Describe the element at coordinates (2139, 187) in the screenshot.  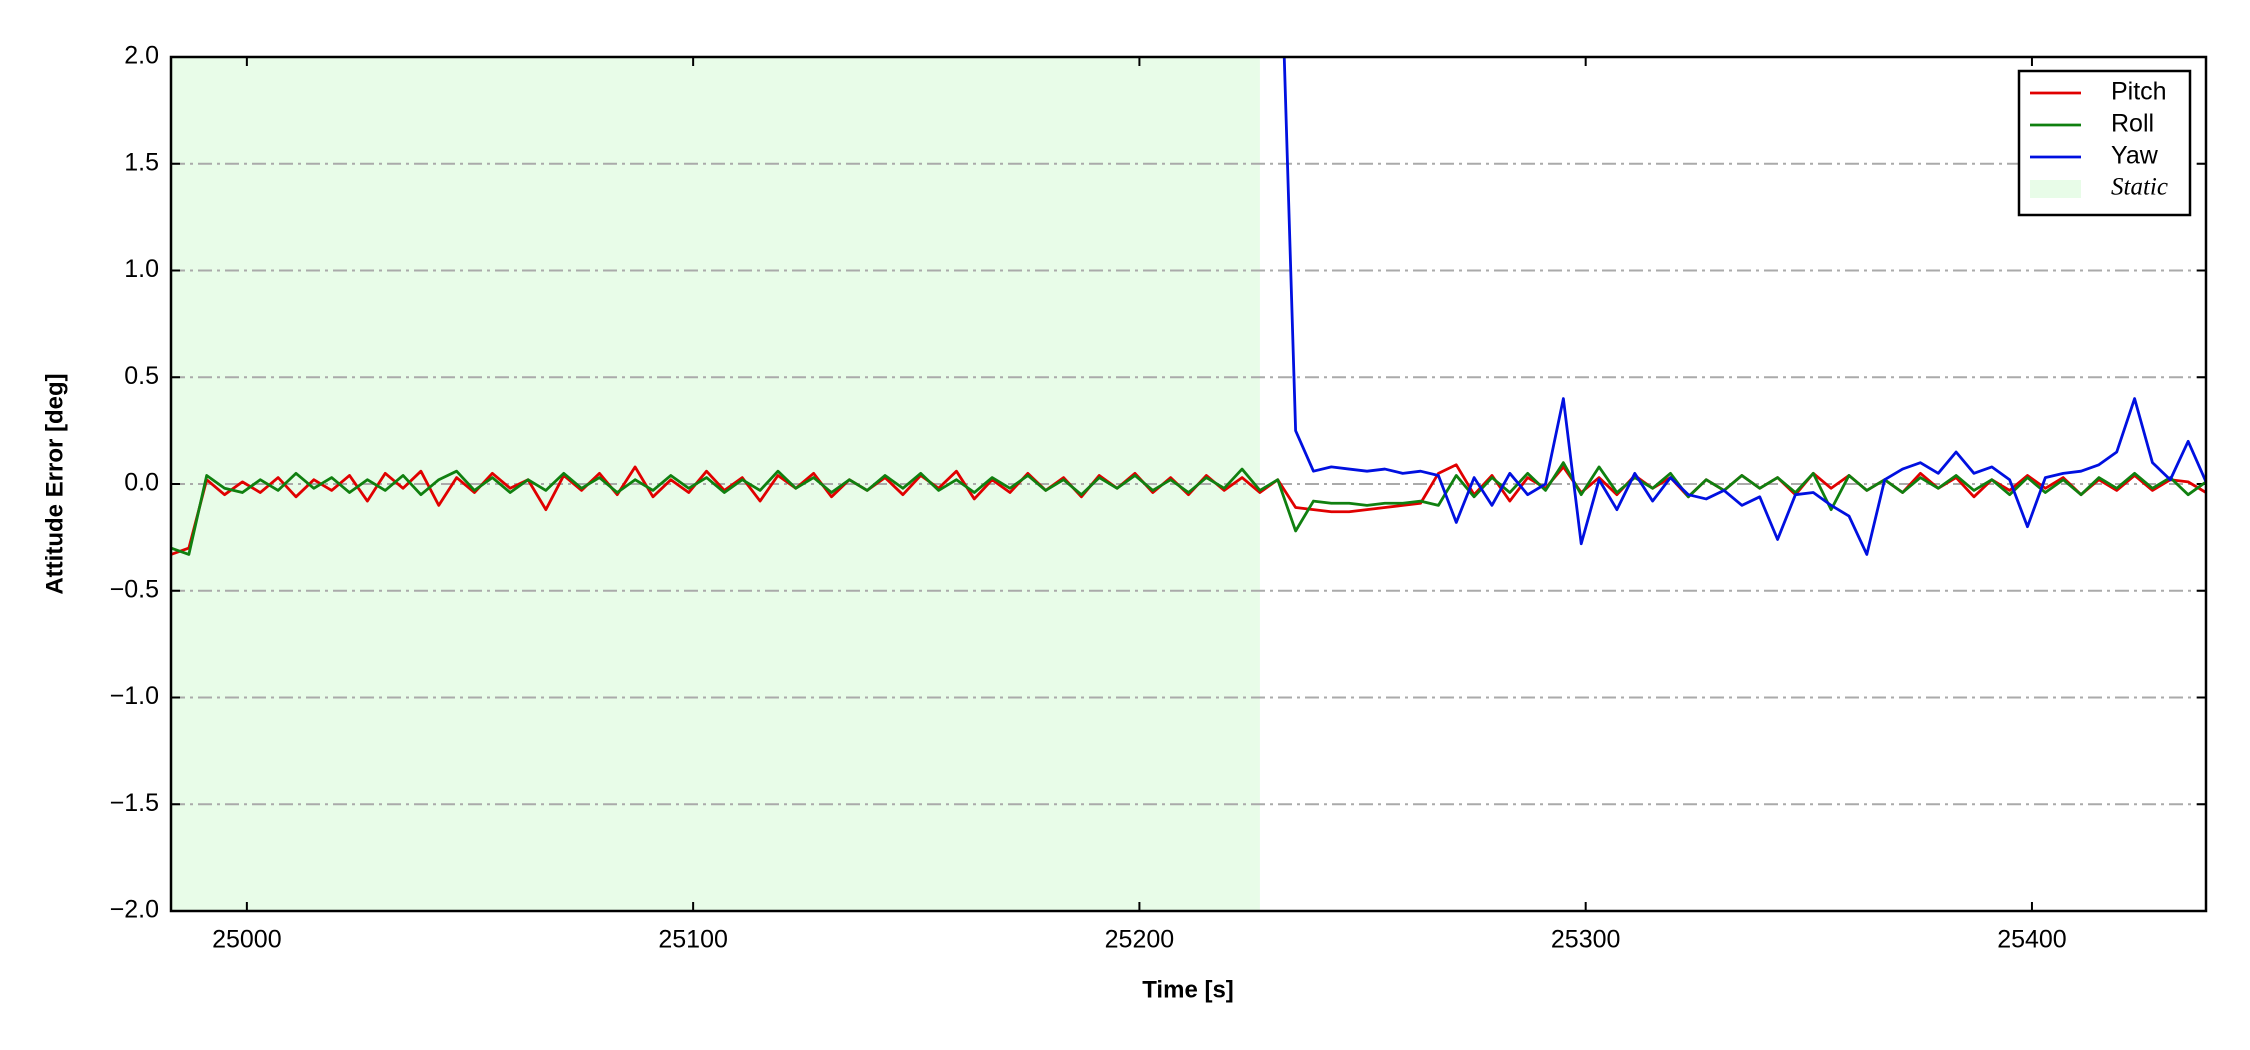
I see `legend-label: Static` at that location.